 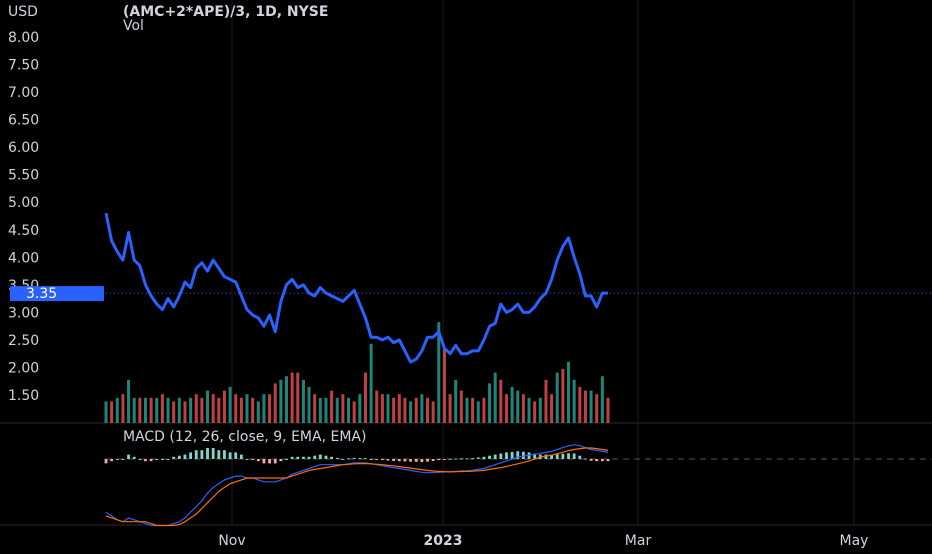 What do you see at coordinates (23, 258) in the screenshot?
I see `y-tick-label-8: 4.00` at bounding box center [23, 258].